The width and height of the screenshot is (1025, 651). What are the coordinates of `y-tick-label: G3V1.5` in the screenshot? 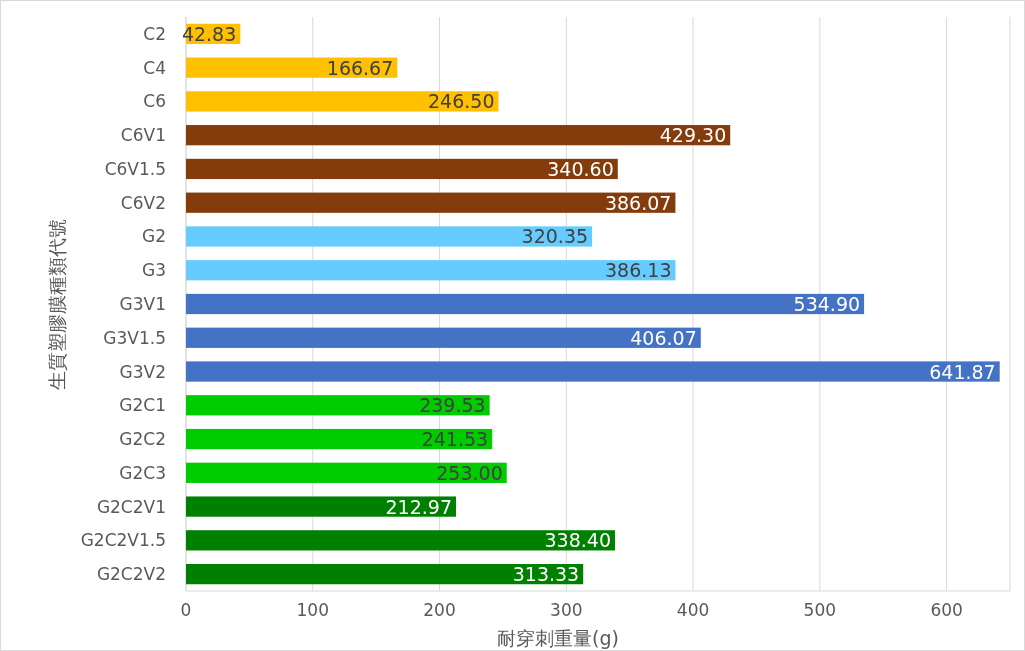 It's located at (134, 337).